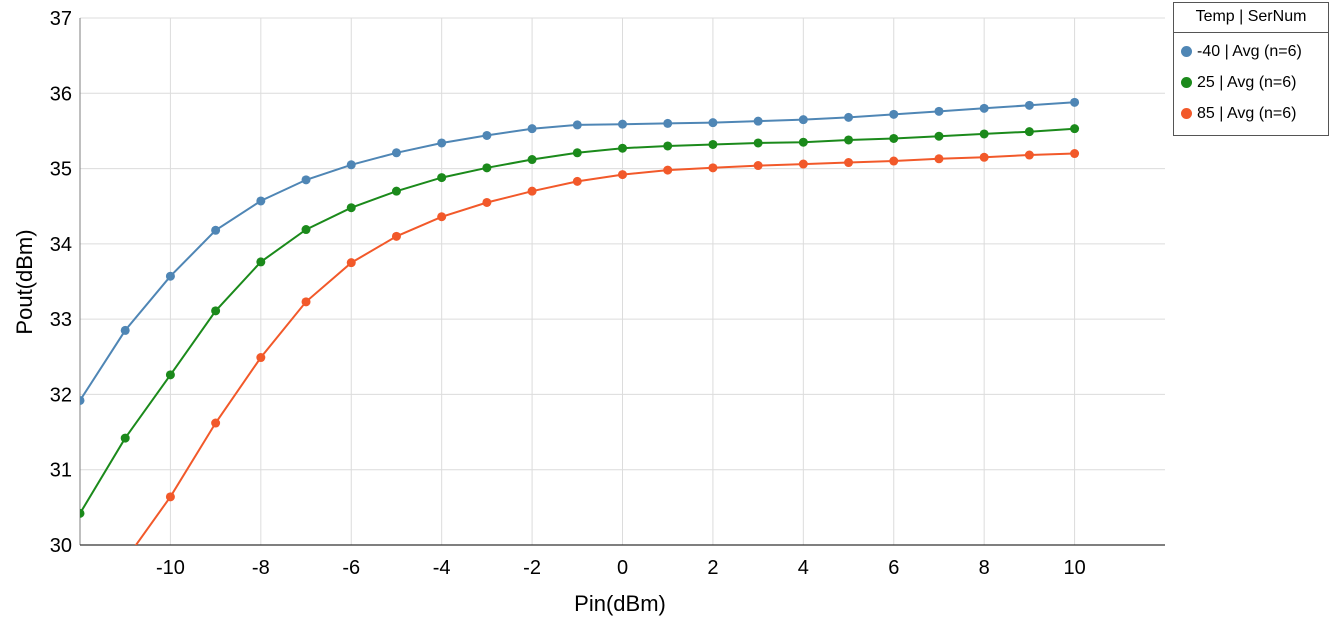 The image size is (1333, 622). I want to click on legend-label: -40 | Avg (n=6), so click(1249, 51).